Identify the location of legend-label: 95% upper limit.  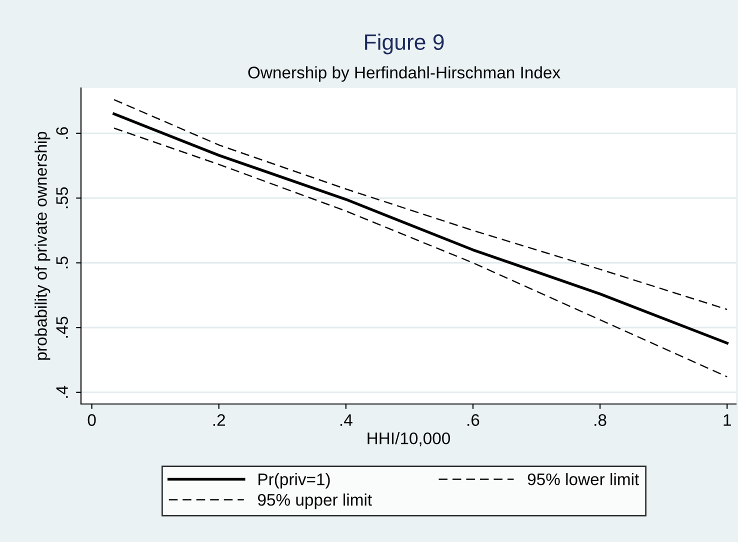
(315, 502).